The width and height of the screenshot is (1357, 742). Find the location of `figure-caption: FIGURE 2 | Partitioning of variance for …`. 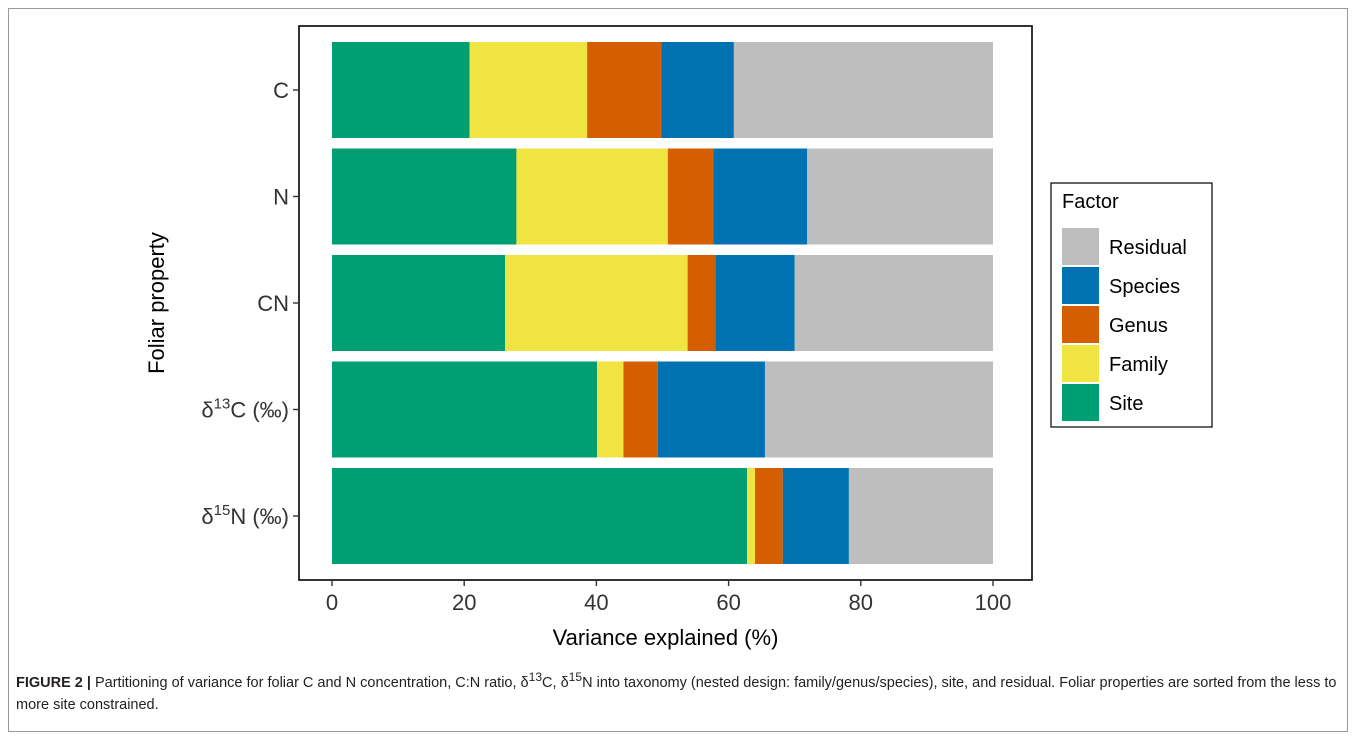

figure-caption: FIGURE 2 | Partitioning of variance for … is located at coordinates (678, 691).